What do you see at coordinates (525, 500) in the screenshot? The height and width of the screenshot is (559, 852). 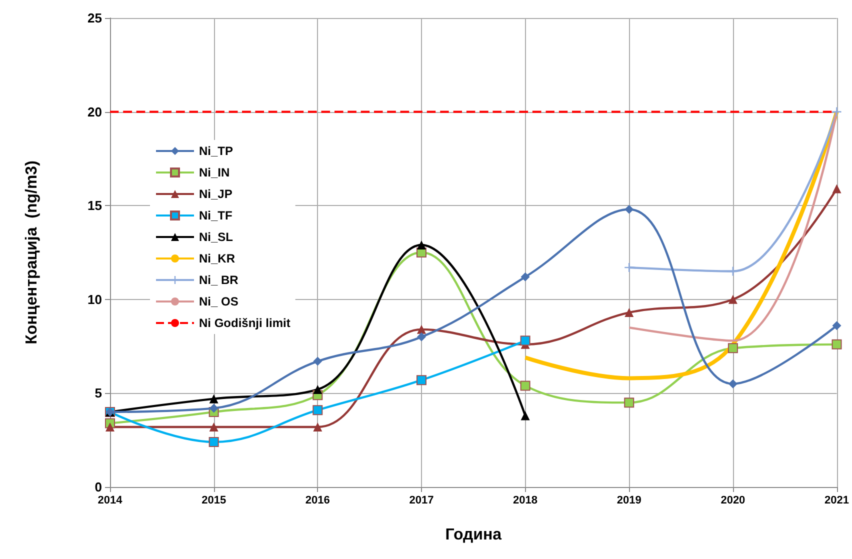 I see `x-tick-label: 2018` at bounding box center [525, 500].